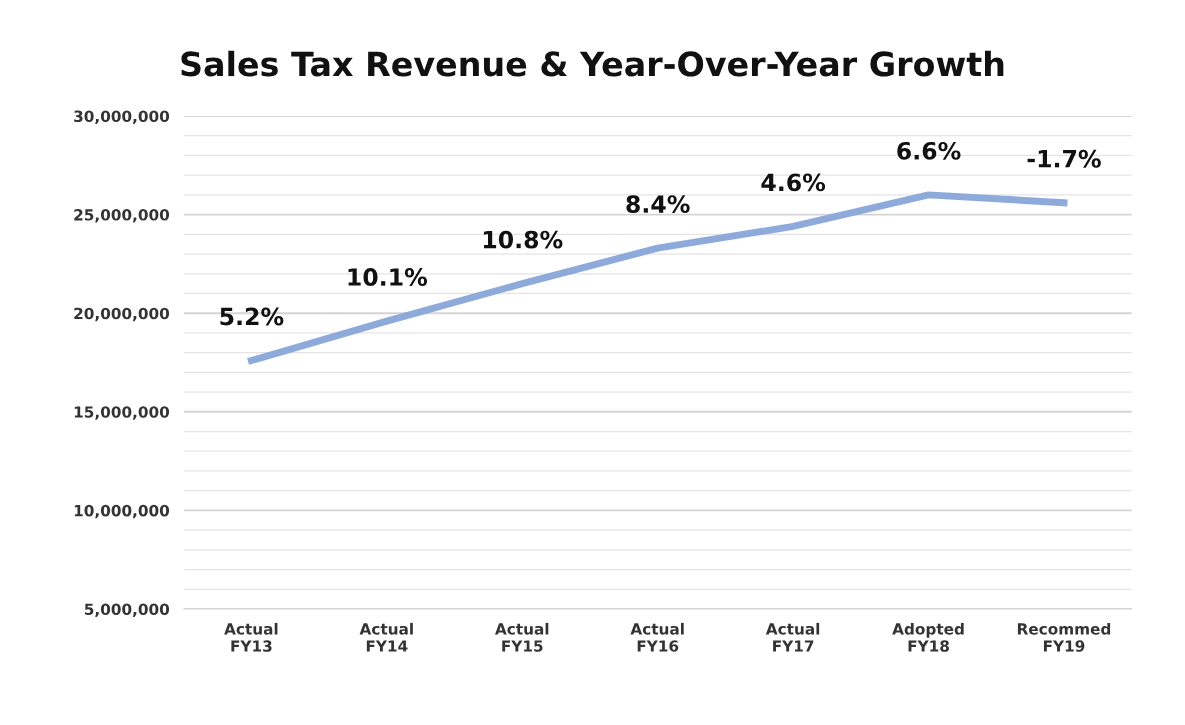 The width and height of the screenshot is (1185, 725). What do you see at coordinates (388, 277) in the screenshot?
I see `annotation: 10.1%` at bounding box center [388, 277].